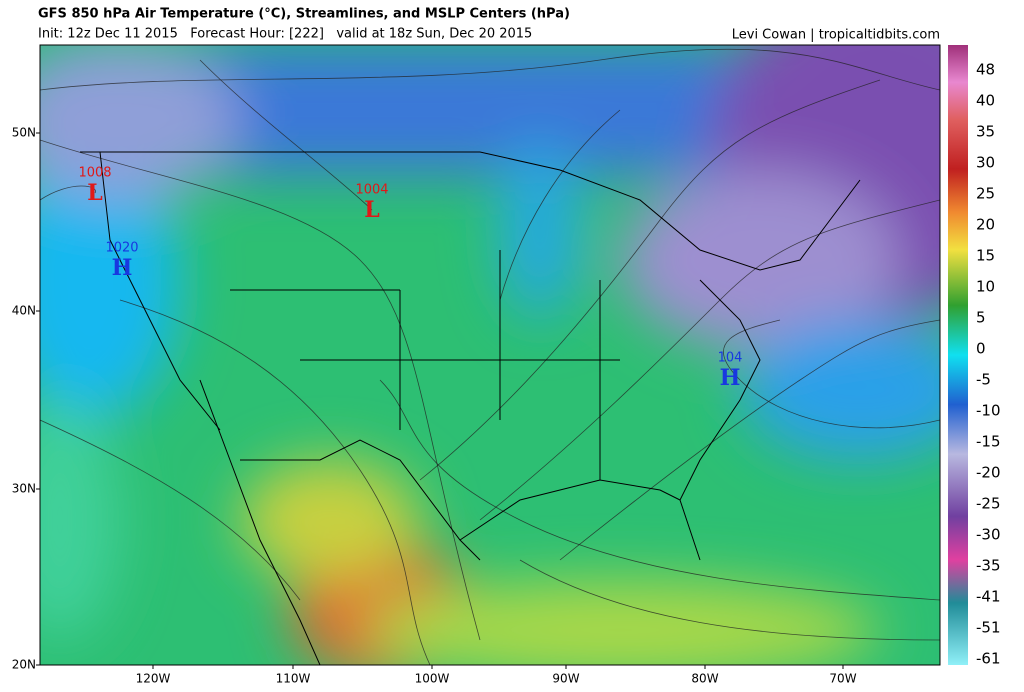  What do you see at coordinates (985, 194) in the screenshot?
I see `colorbar-label: 25` at bounding box center [985, 194].